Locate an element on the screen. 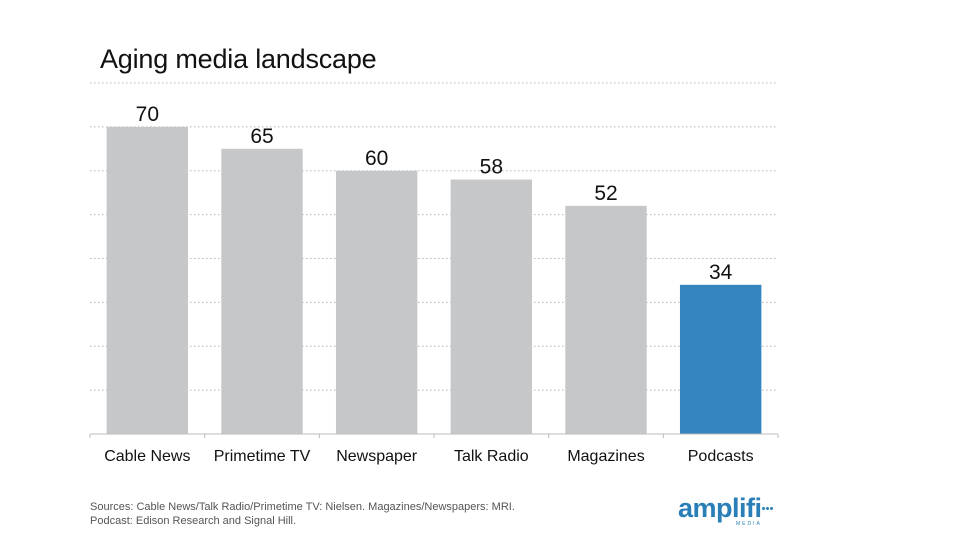 This screenshot has width=960, height=540. chart-title: Aging media landscape is located at coordinates (238, 59).